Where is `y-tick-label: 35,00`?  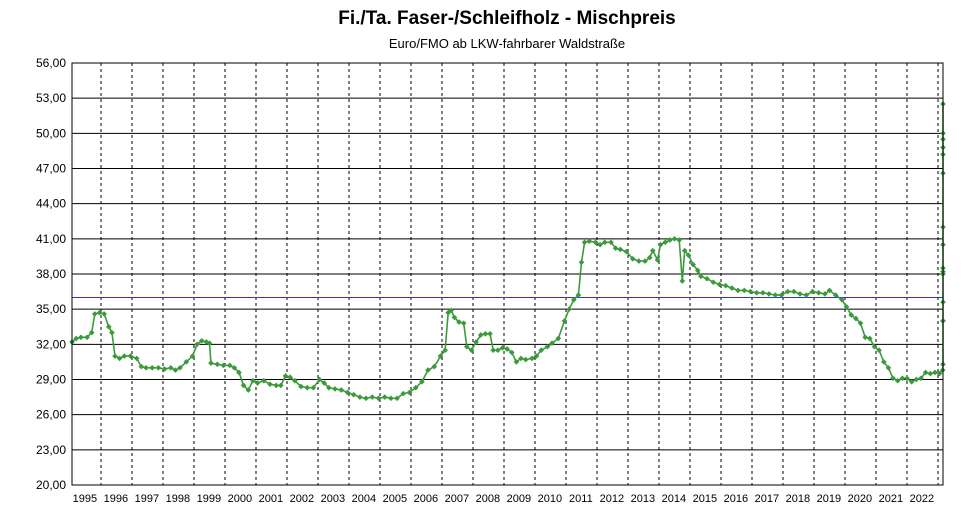
y-tick-label: 35,00 is located at coordinates (51, 309).